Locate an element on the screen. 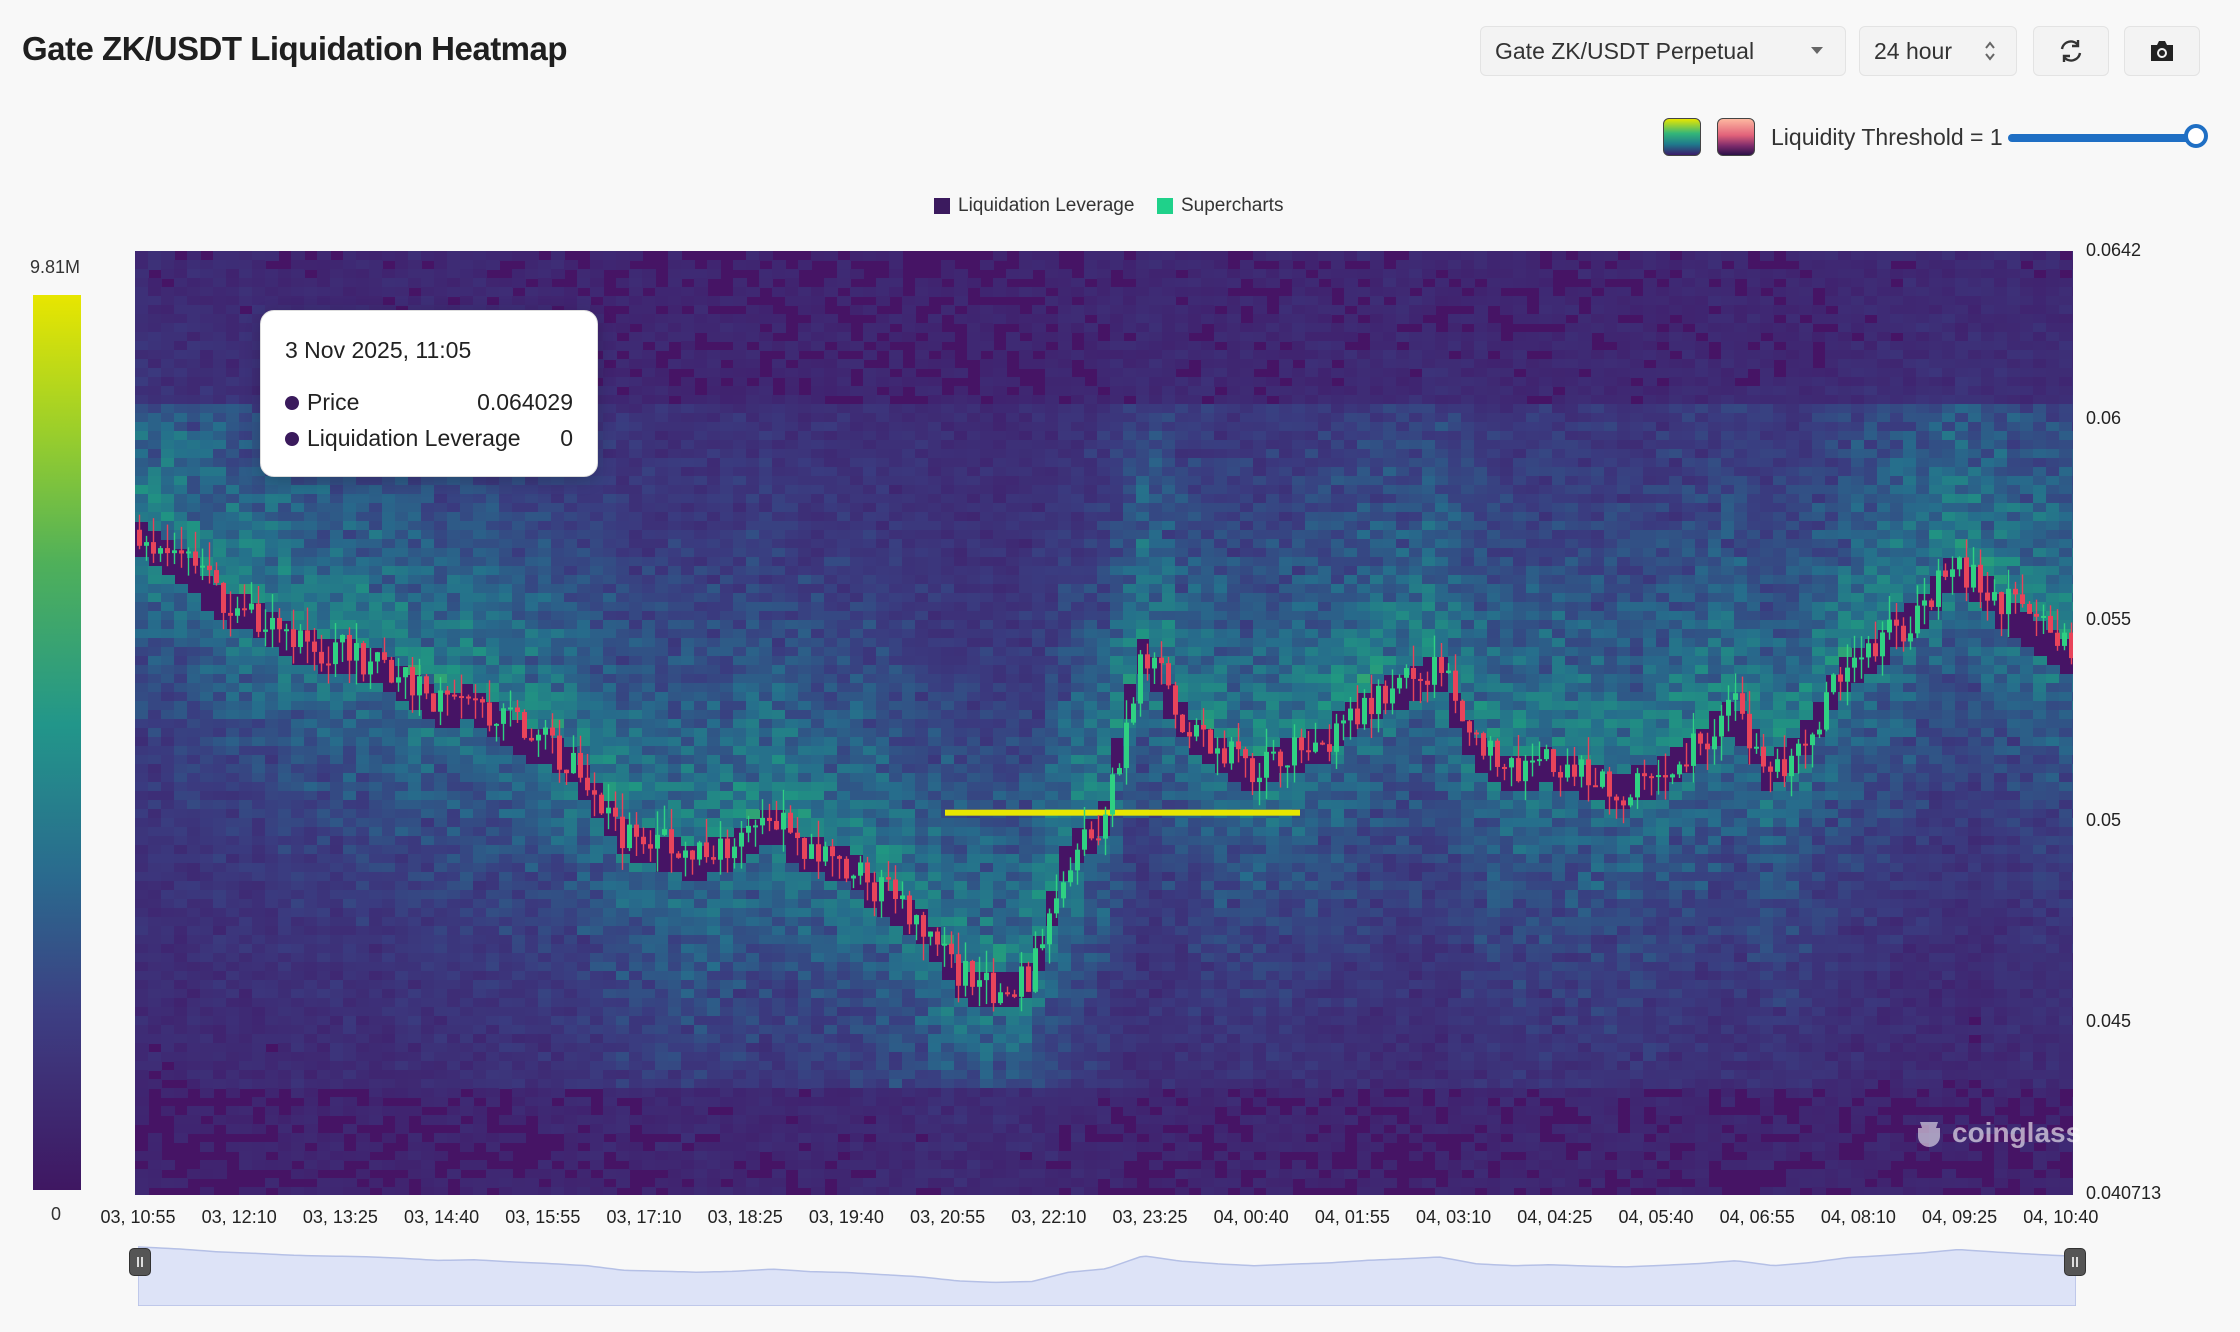 The width and height of the screenshot is (2240, 1332). threshold-slider-track is located at coordinates (2103, 138).